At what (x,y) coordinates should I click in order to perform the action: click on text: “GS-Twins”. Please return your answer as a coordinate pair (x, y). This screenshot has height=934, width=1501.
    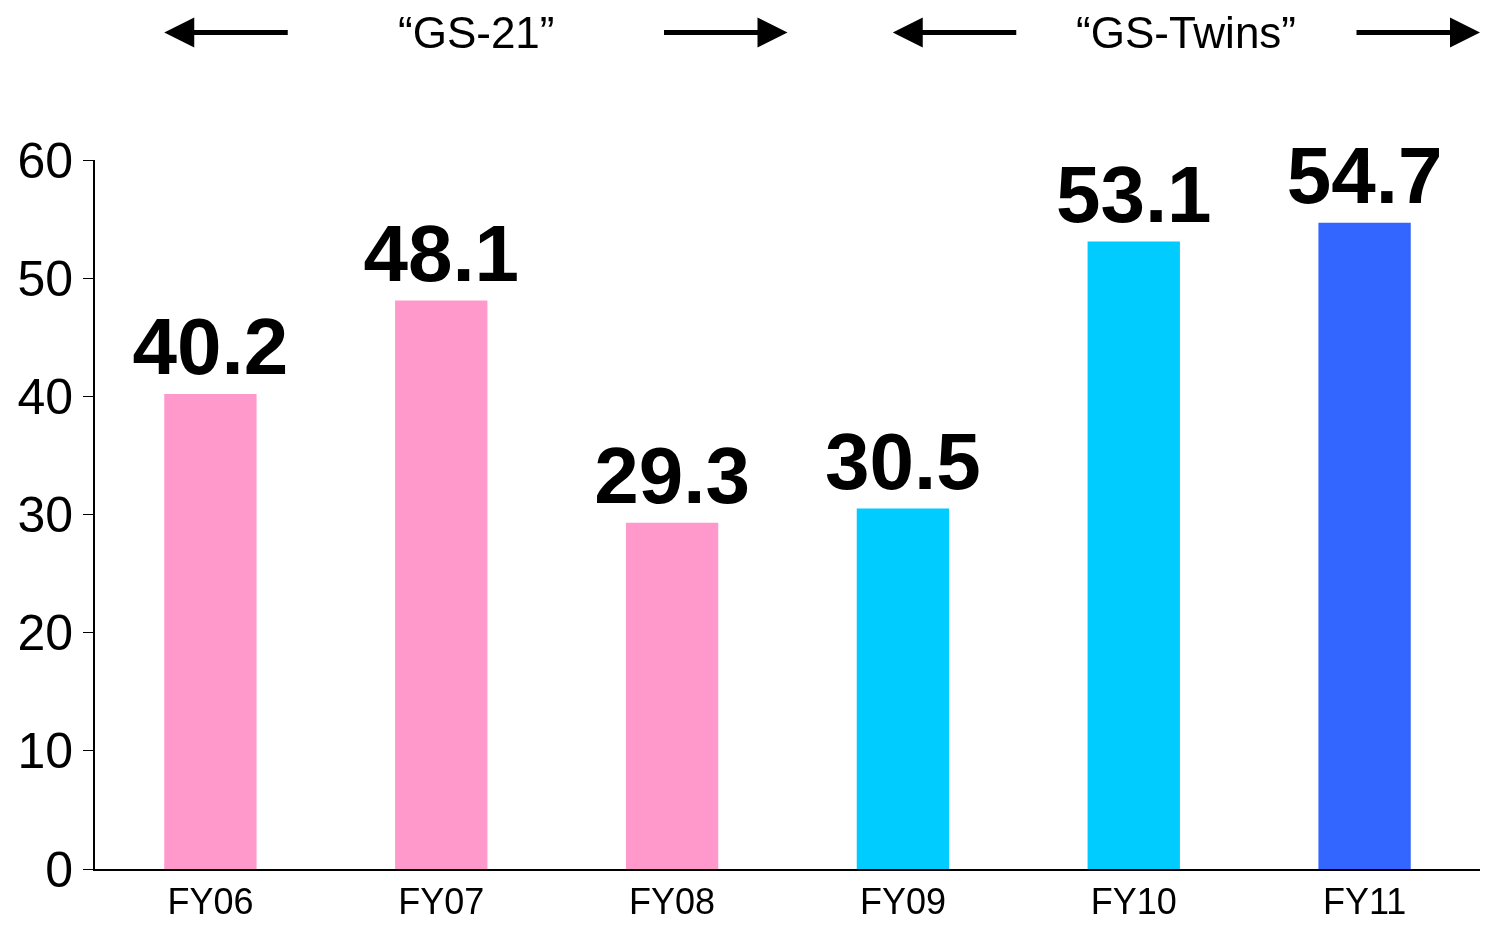
    Looking at the image, I should click on (1186, 32).